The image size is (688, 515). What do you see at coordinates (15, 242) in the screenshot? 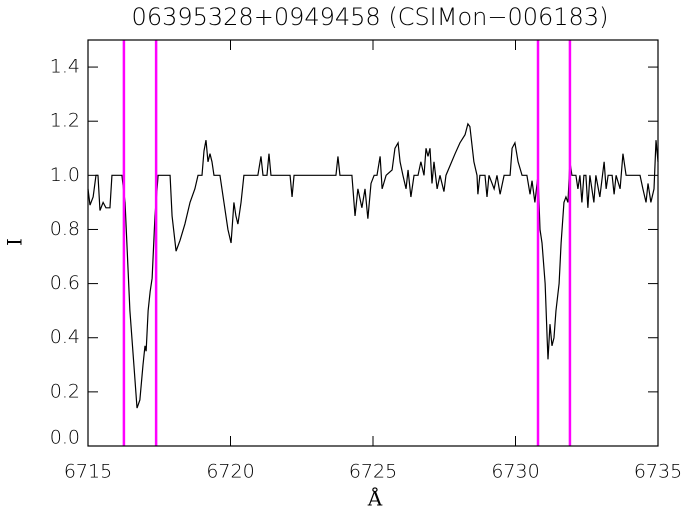
I see `y-axis-label: I` at bounding box center [15, 242].